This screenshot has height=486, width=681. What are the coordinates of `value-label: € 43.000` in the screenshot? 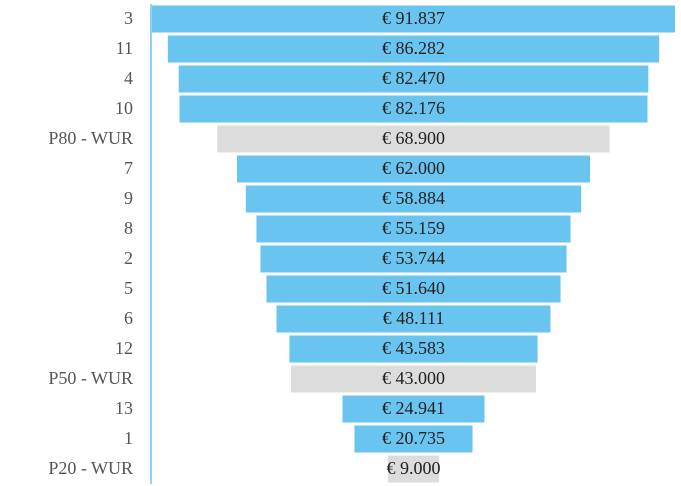 It's located at (413, 378).